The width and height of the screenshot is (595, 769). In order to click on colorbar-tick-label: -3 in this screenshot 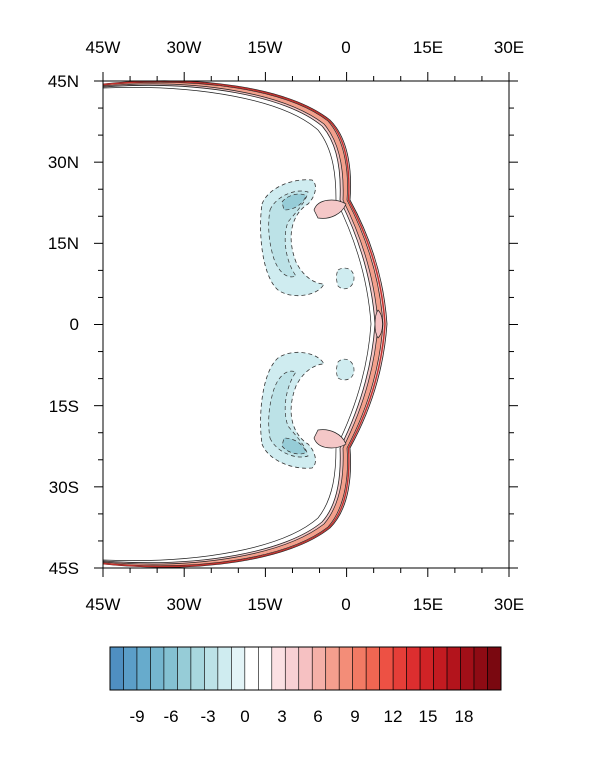, I will do `click(207, 716)`.